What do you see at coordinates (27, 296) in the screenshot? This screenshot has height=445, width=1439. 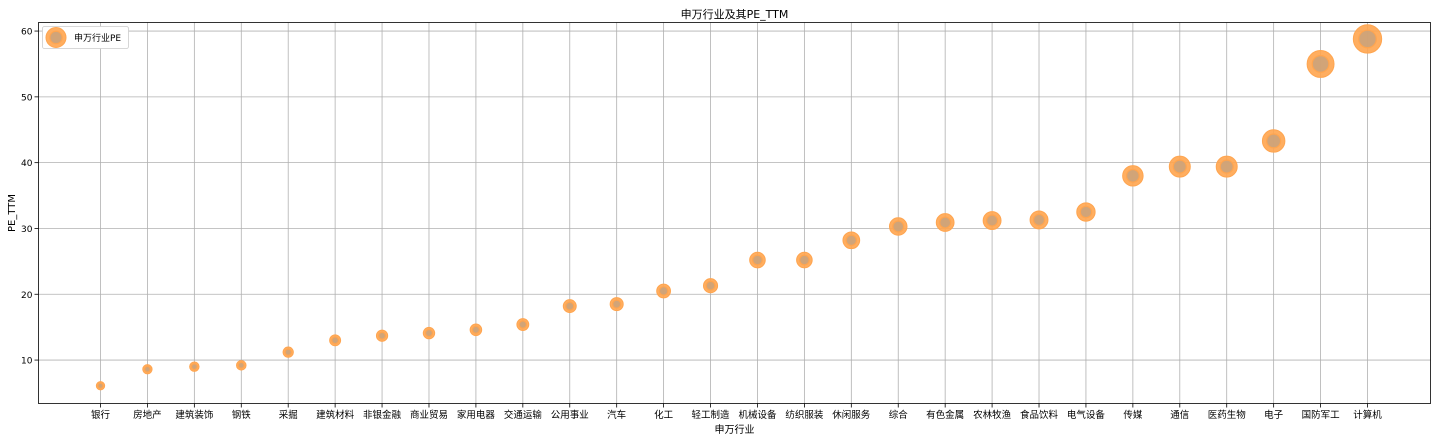 I see `y-tick-label: 20` at bounding box center [27, 296].